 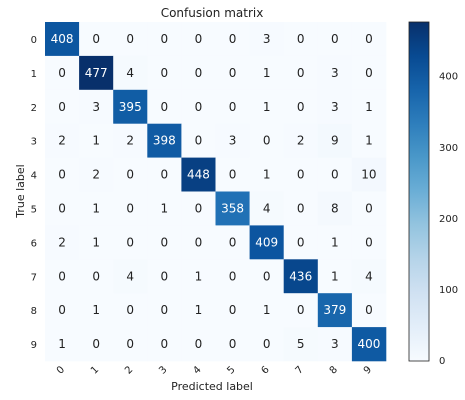 I want to click on colorbar-ticks: 0 100 200 300 400, so click(x=448, y=219).